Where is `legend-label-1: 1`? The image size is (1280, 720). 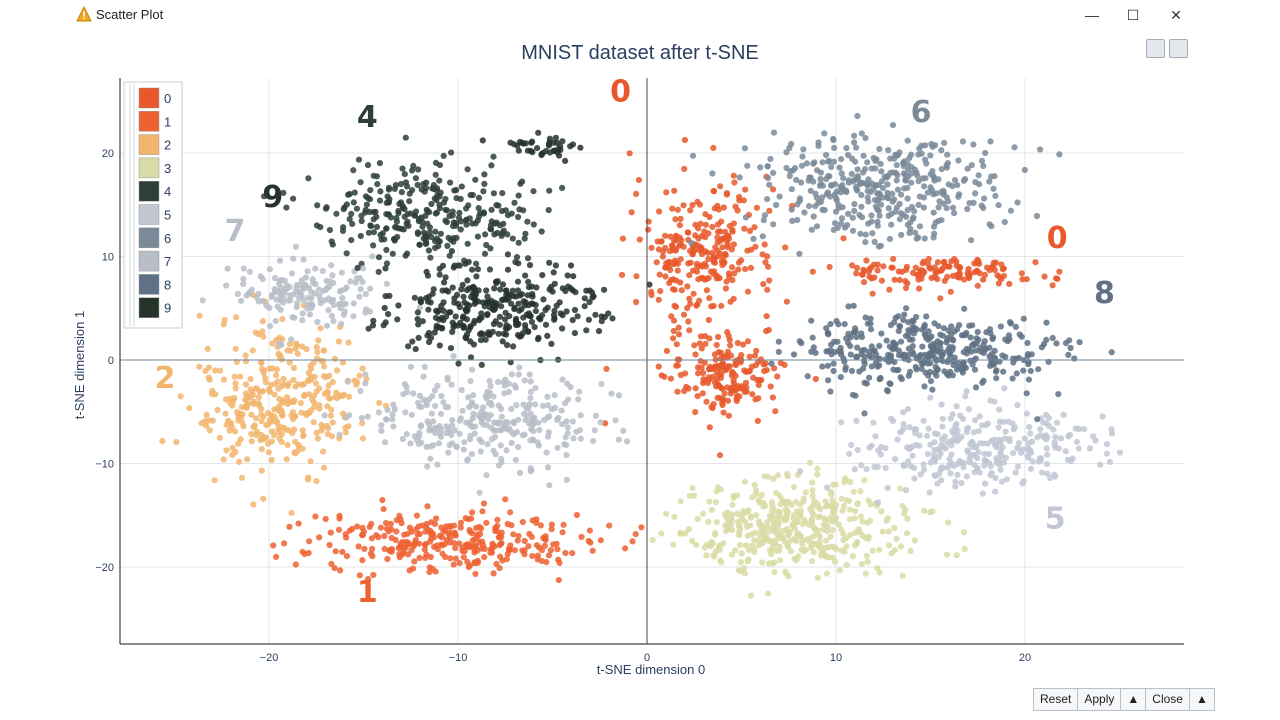
legend-label-1: 1 is located at coordinates (167, 121).